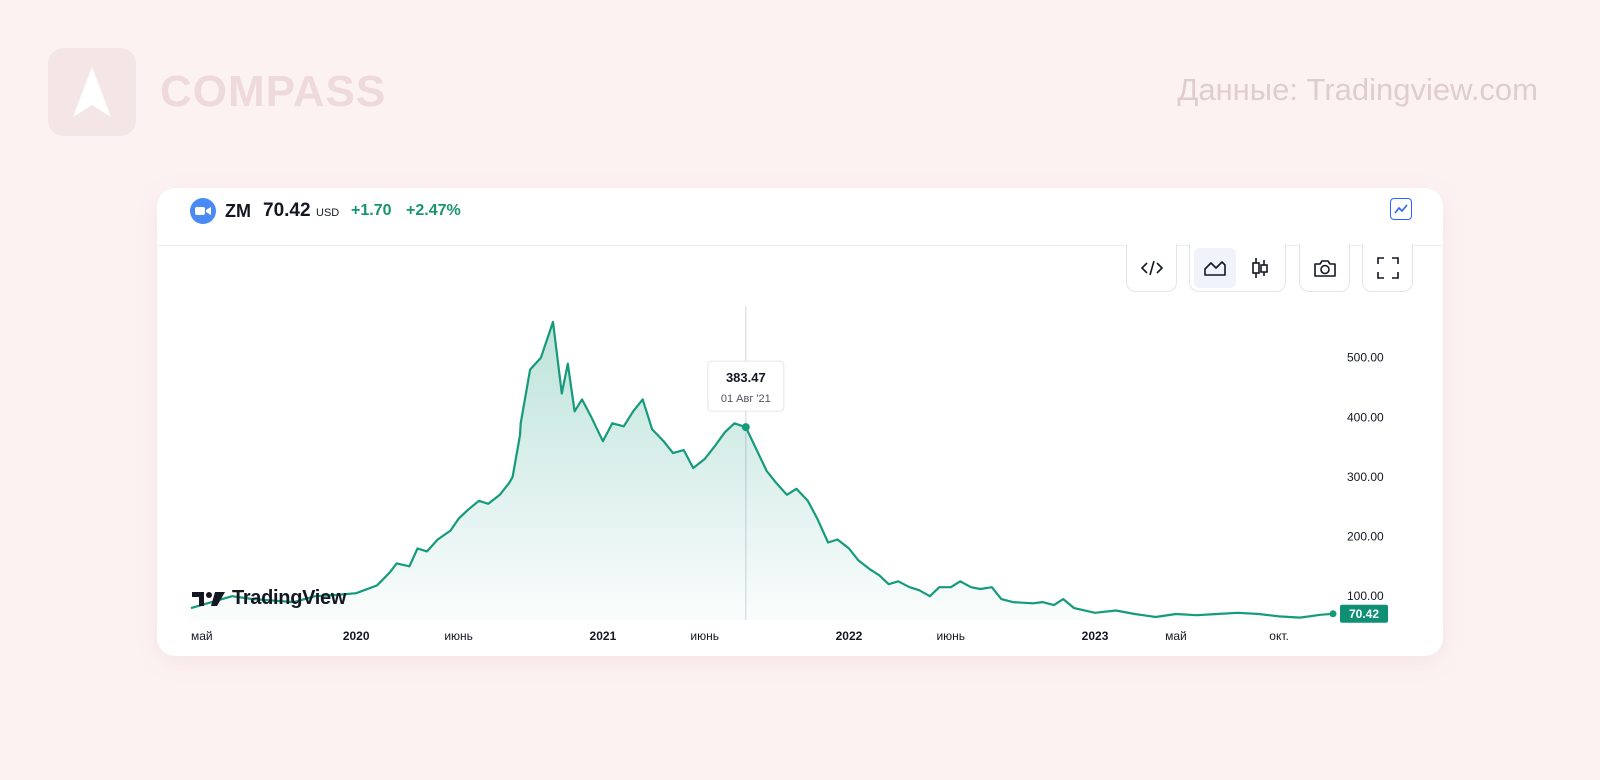  Describe the element at coordinates (745, 427) in the screenshot. I see `hover-point-marker` at that location.